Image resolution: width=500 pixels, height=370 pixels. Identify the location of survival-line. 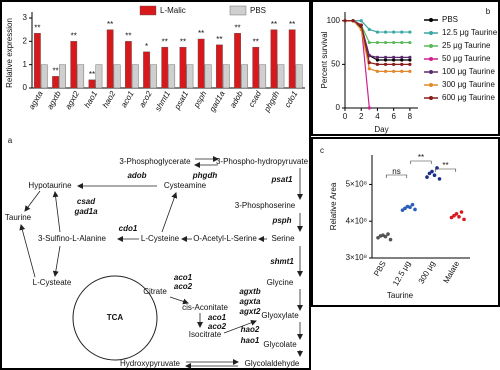
(377, 40).